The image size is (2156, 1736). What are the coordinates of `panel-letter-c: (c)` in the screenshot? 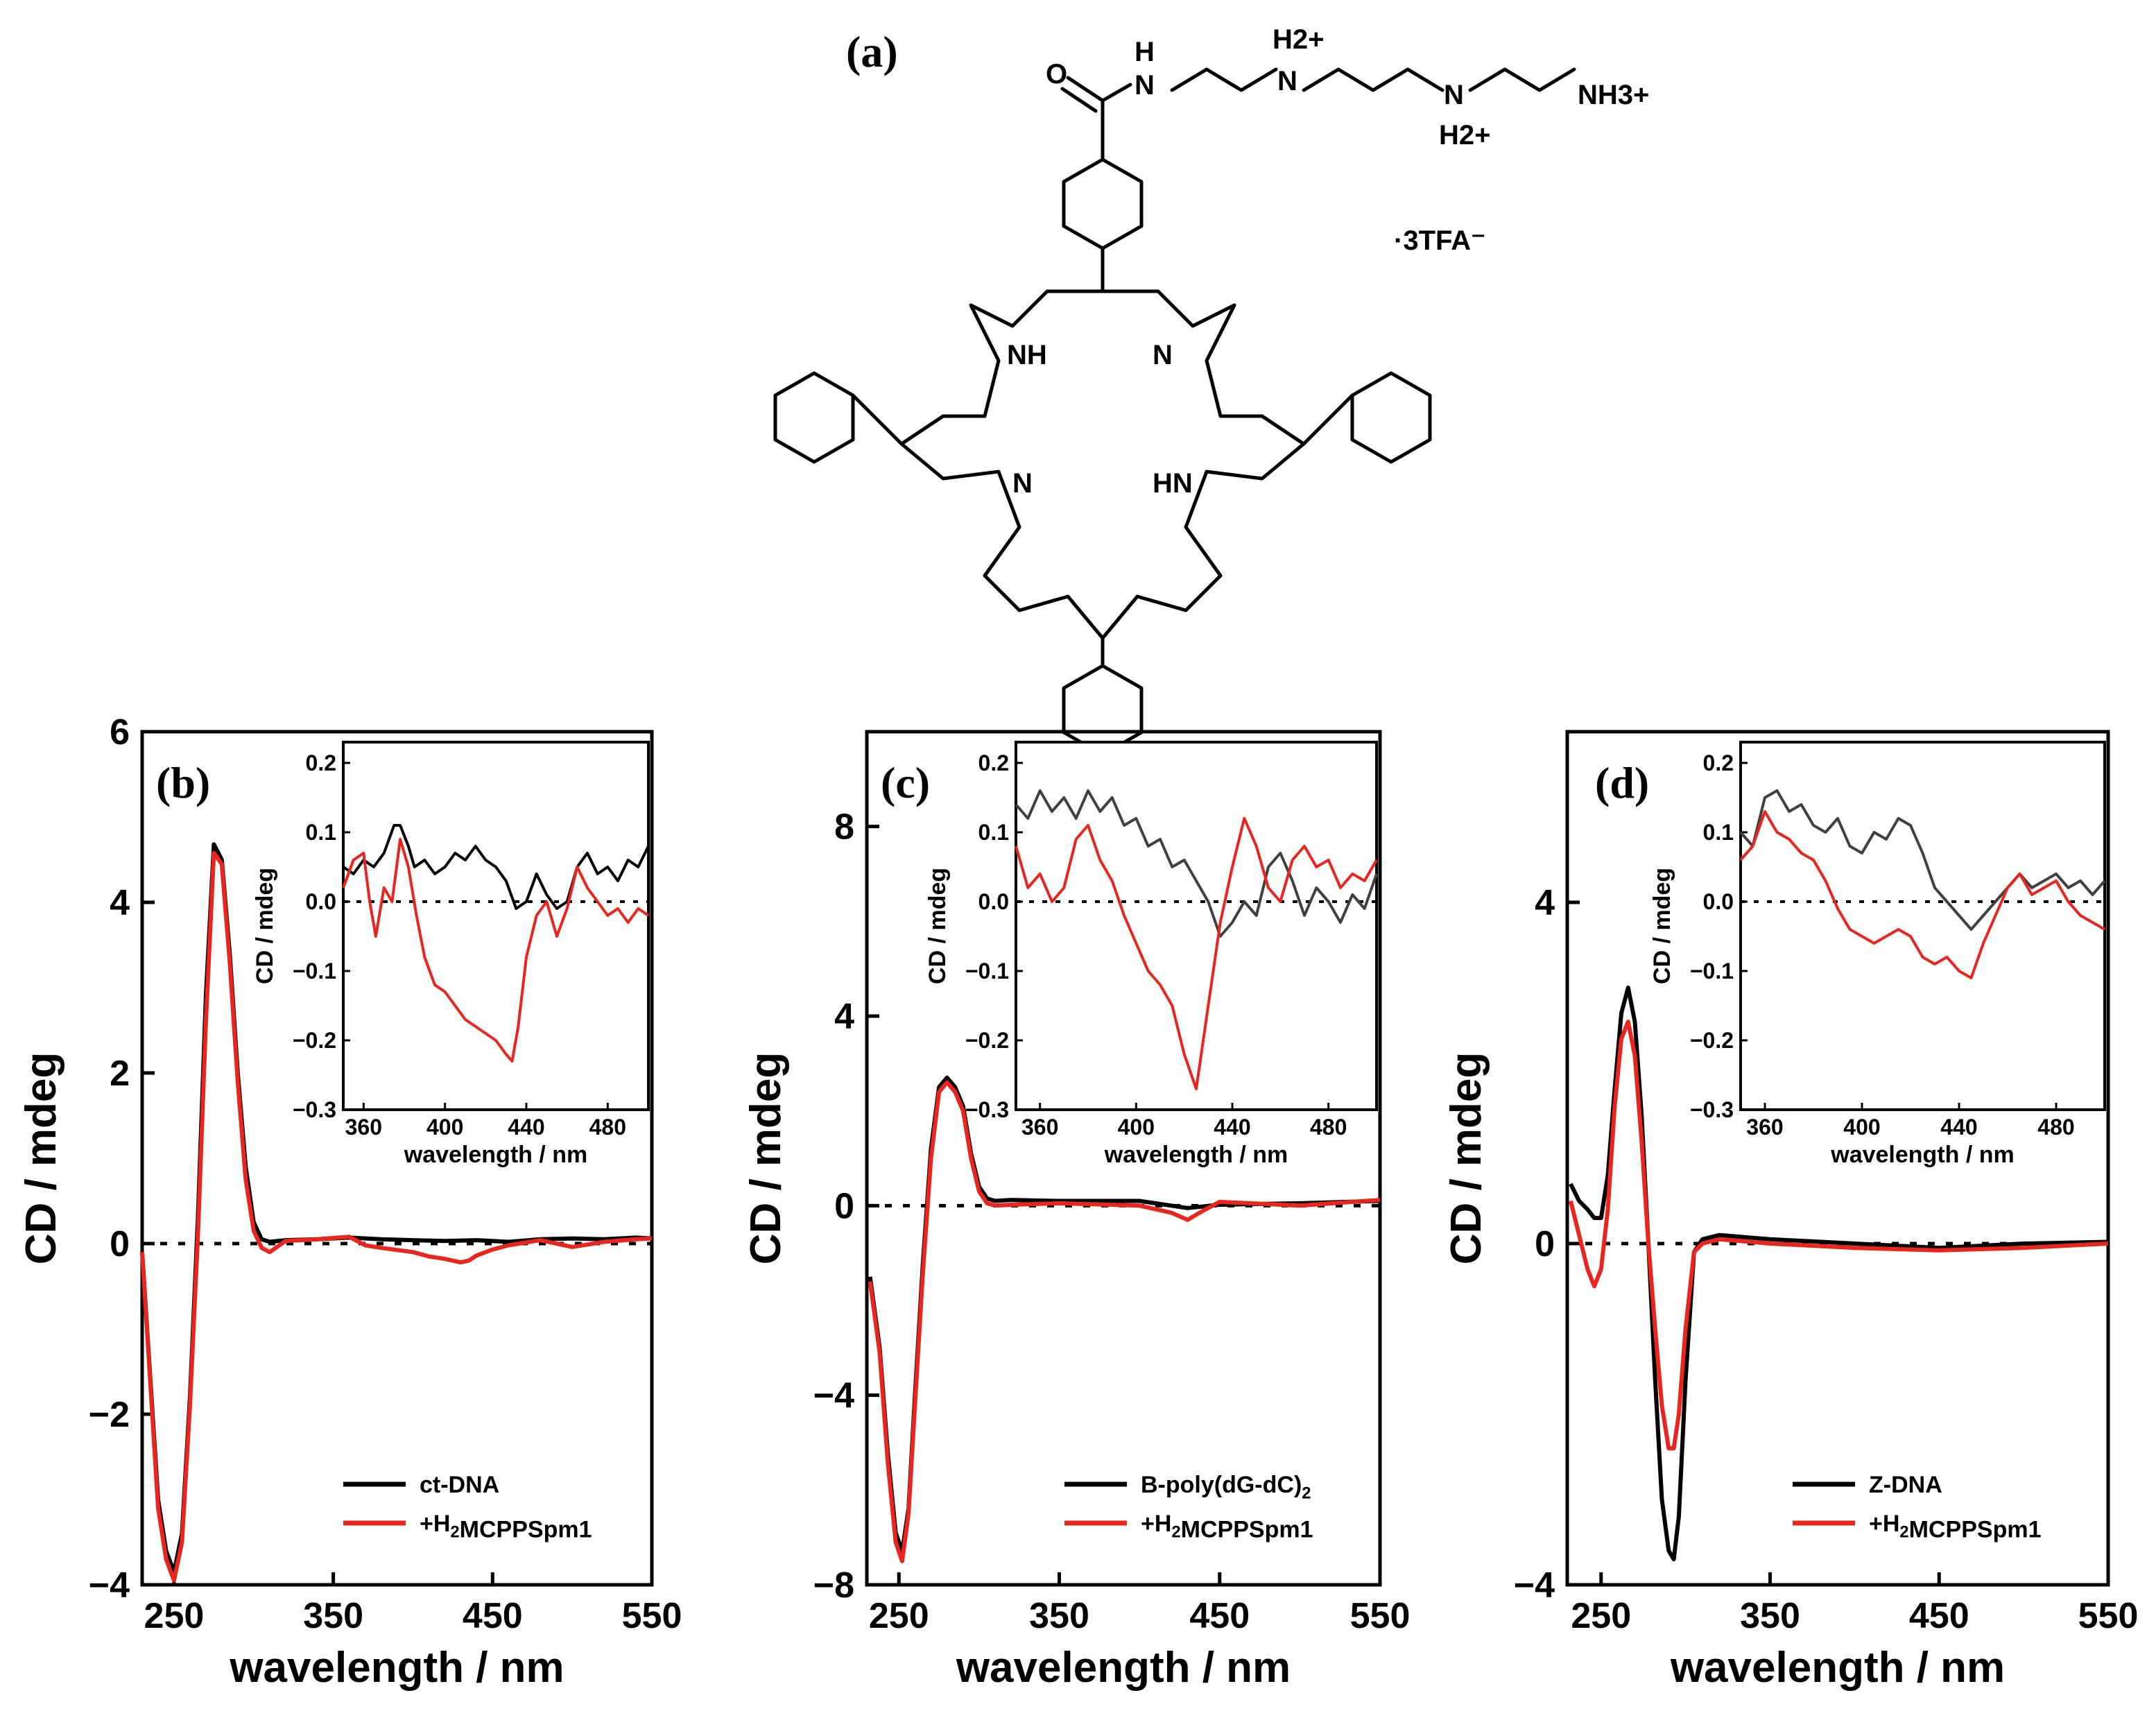 It's located at (905, 782).